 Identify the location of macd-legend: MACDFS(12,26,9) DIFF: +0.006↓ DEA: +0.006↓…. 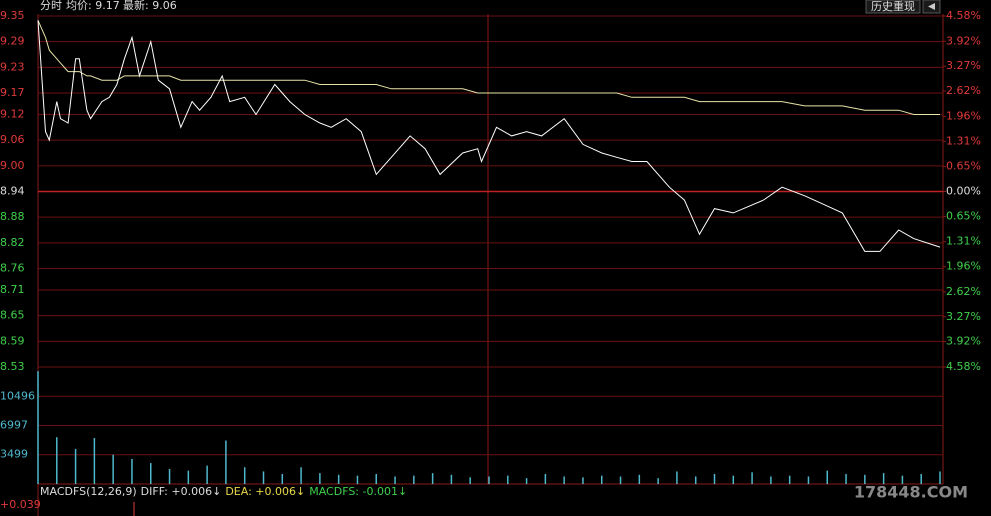
(223, 491).